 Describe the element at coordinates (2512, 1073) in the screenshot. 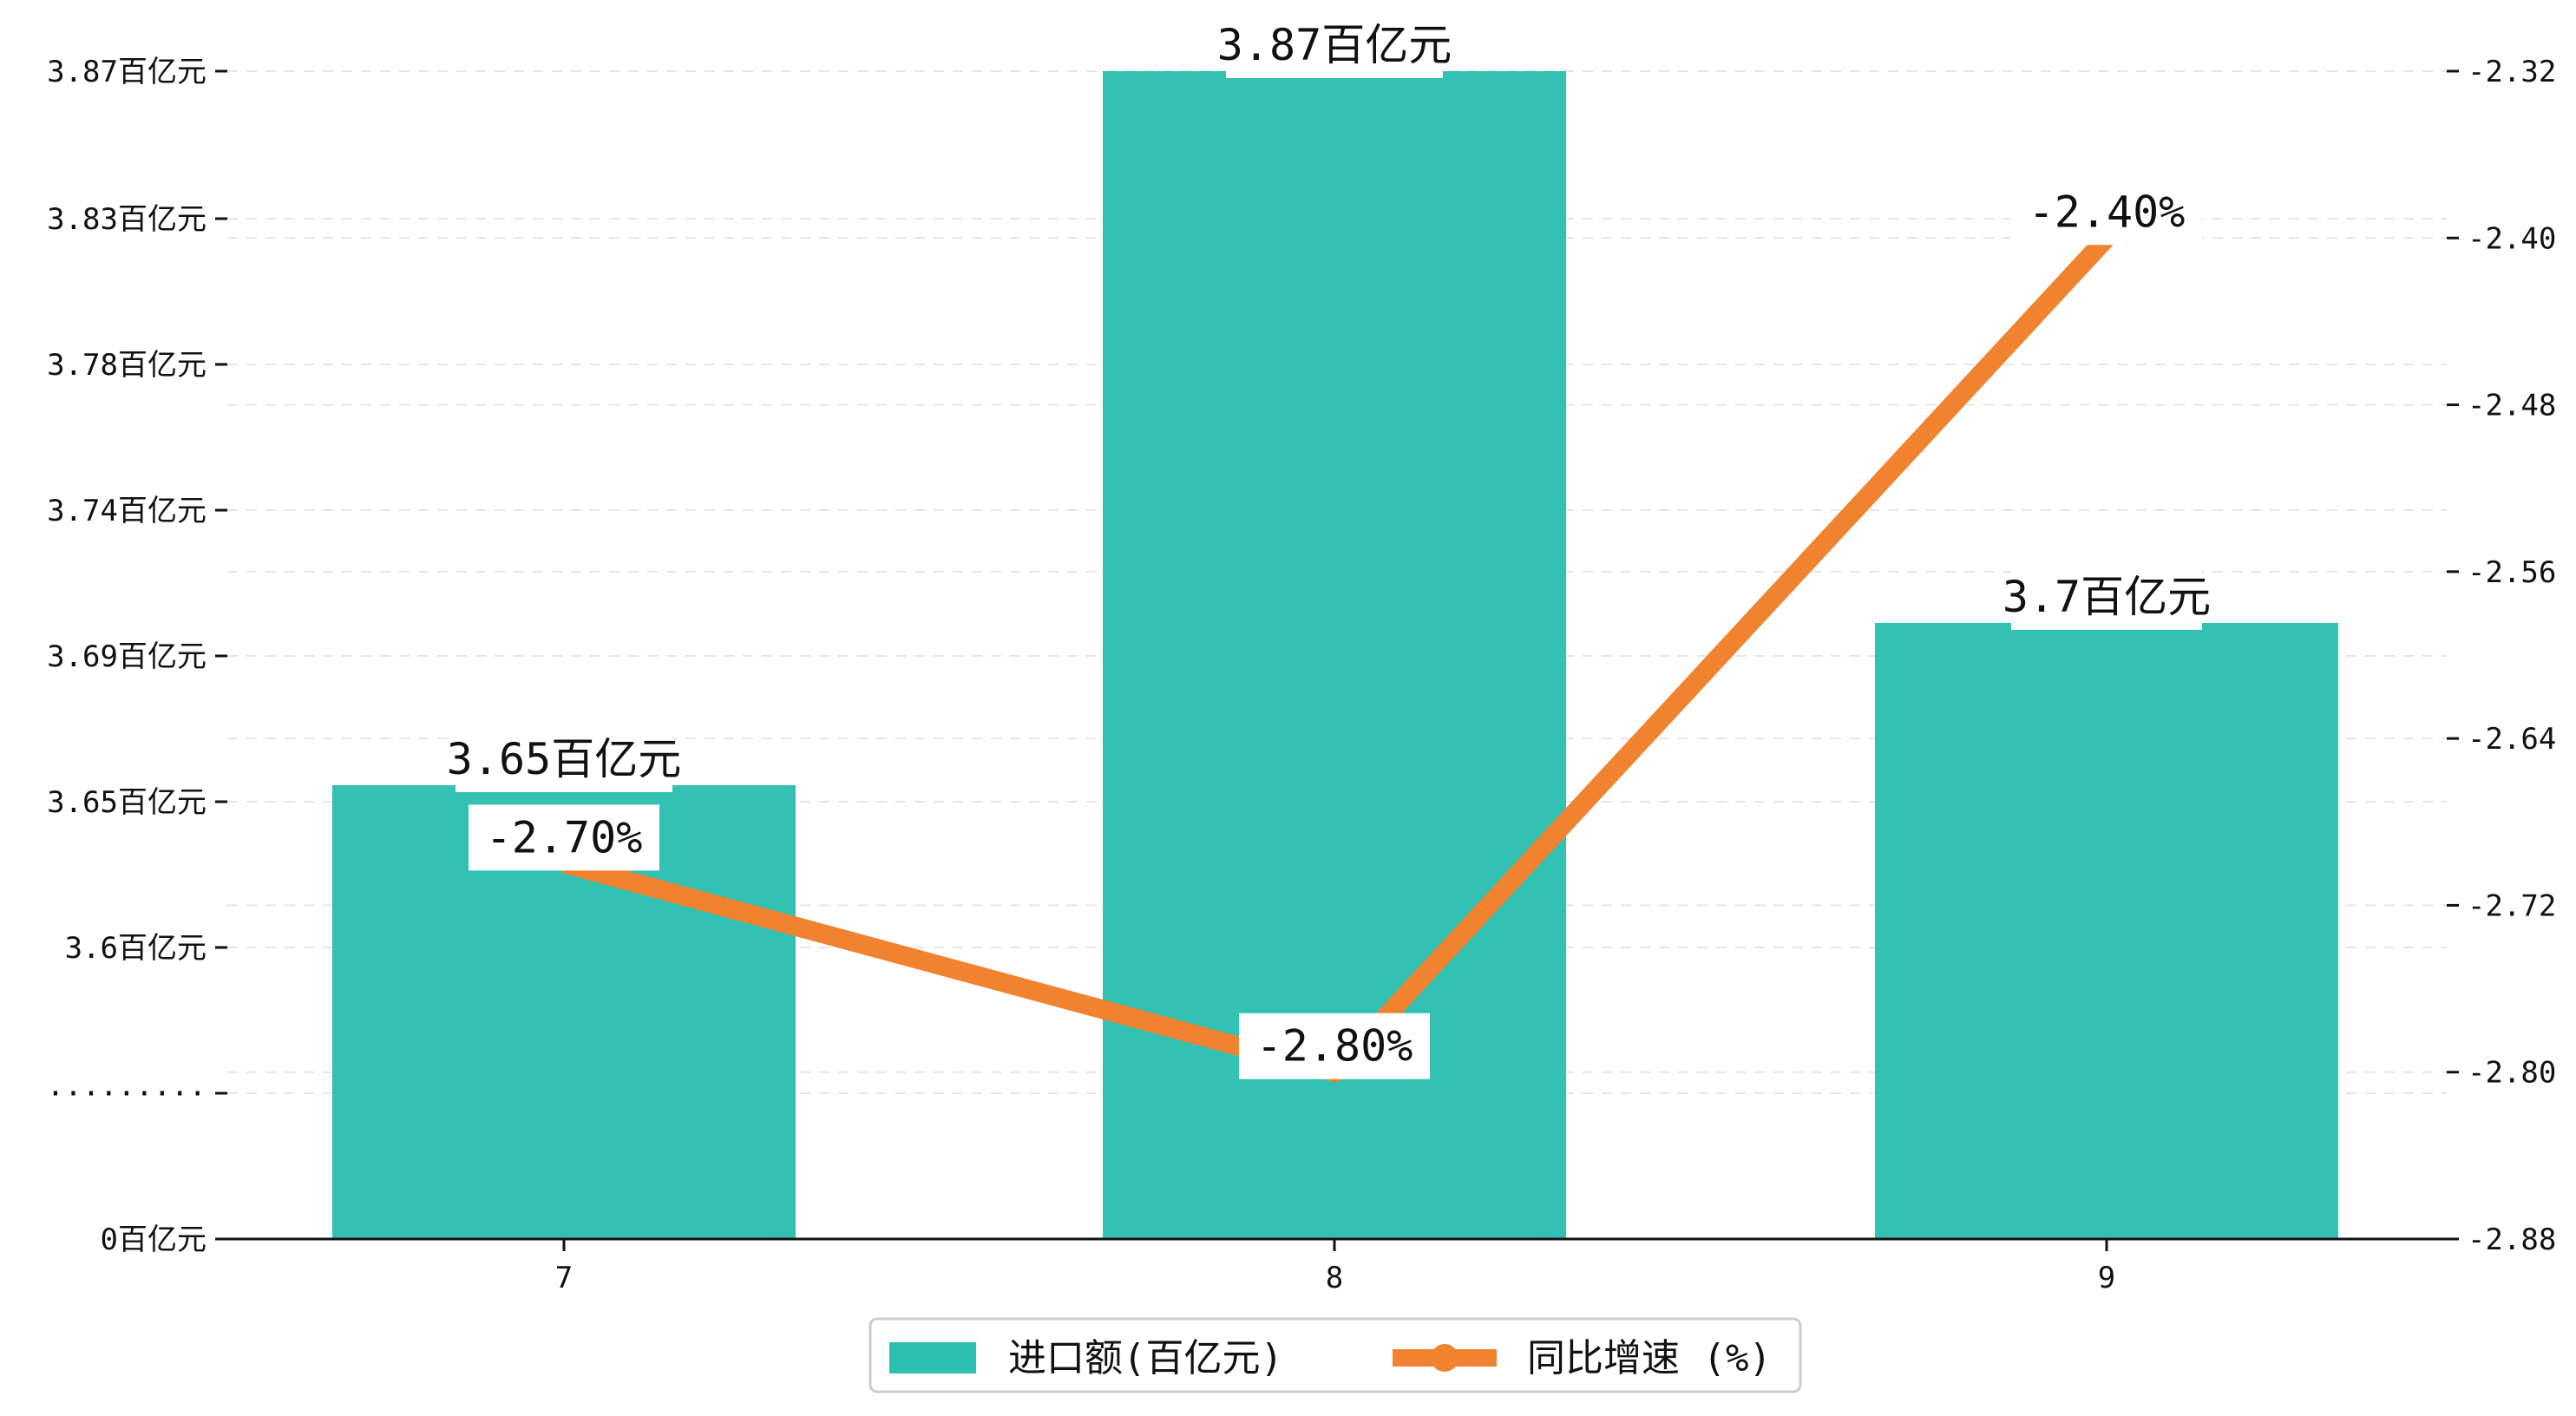

I see `y-right-tick-label: -2.80` at that location.